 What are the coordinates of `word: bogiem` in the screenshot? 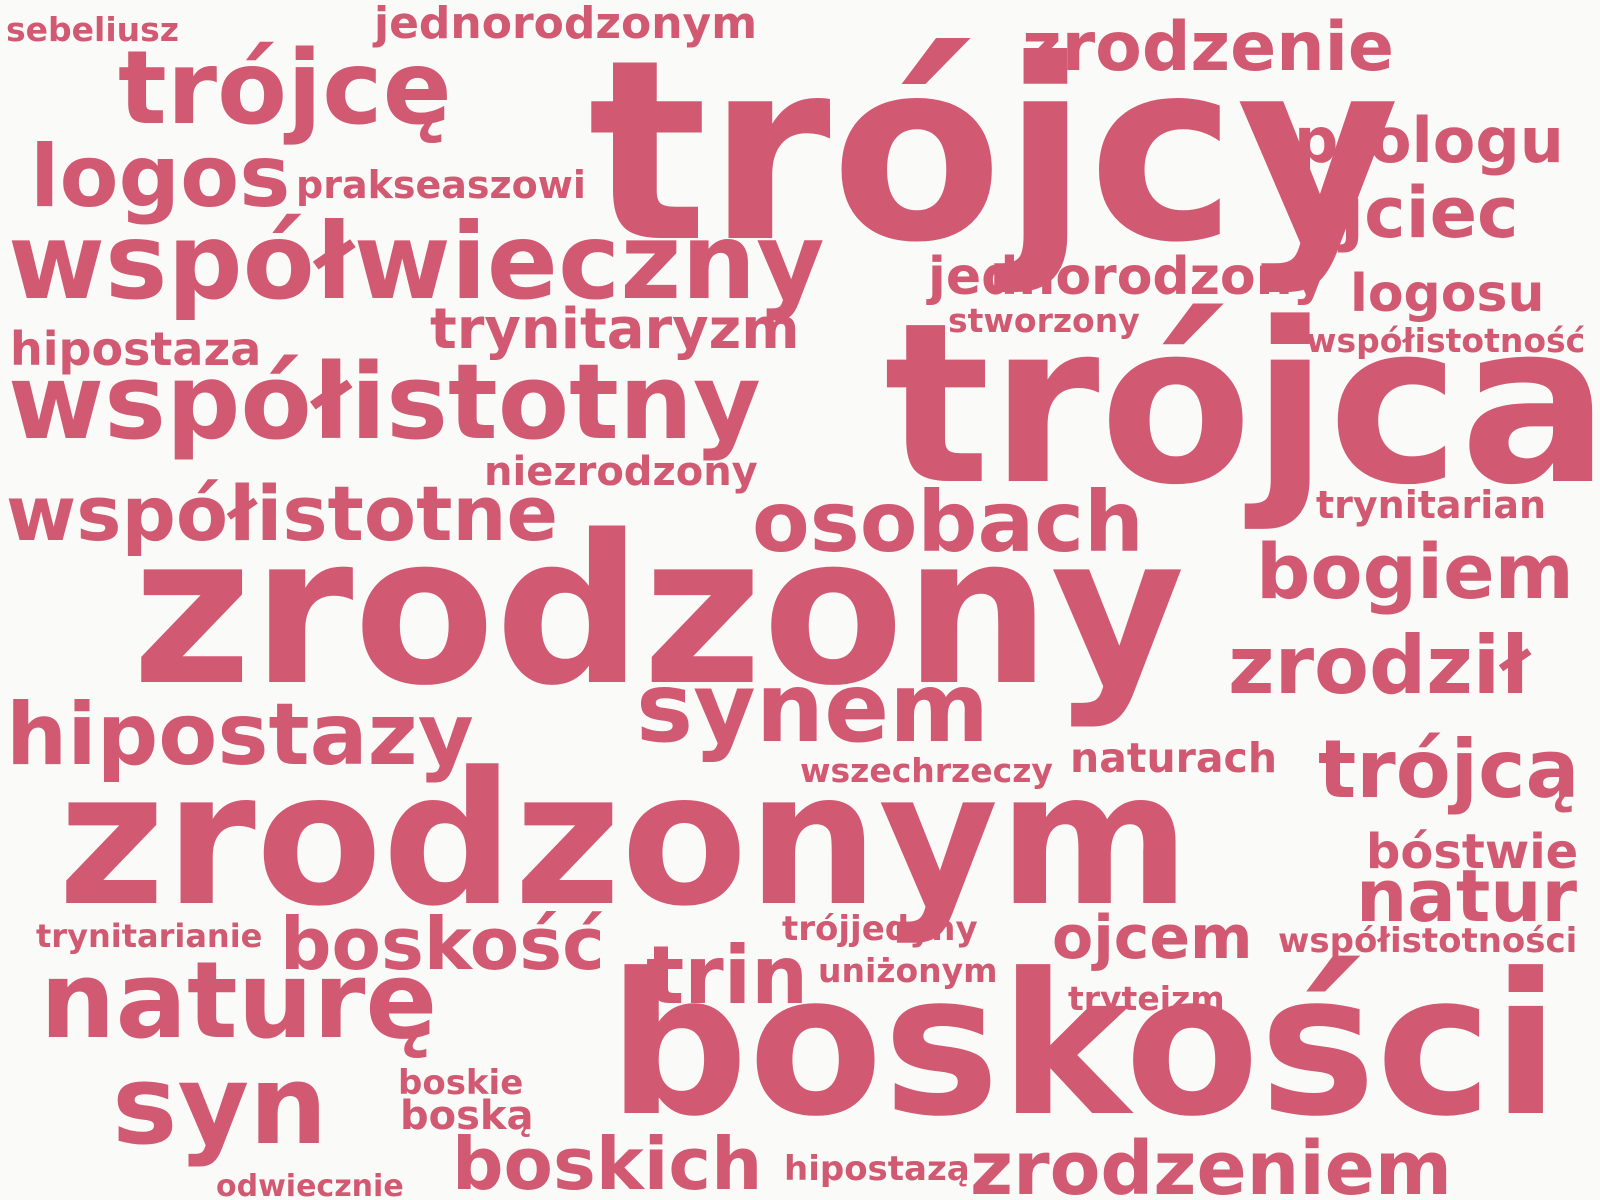 It's located at (1415, 571).